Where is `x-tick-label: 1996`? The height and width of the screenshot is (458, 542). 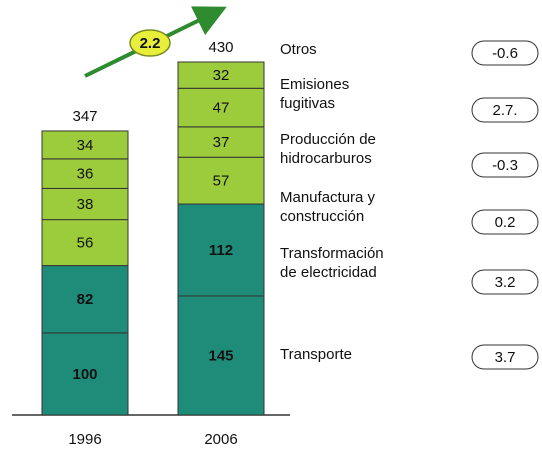
x-tick-label: 1996 is located at coordinates (84, 439).